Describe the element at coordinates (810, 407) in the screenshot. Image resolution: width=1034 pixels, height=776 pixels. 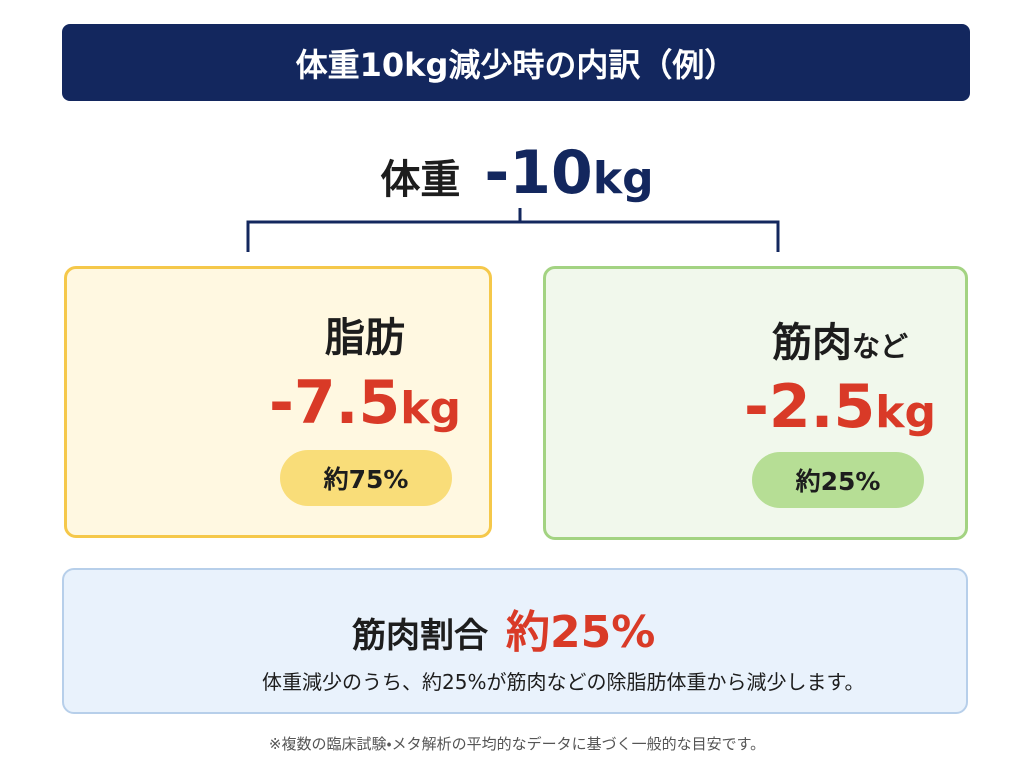
I see `muscle-number: -2.5` at that location.